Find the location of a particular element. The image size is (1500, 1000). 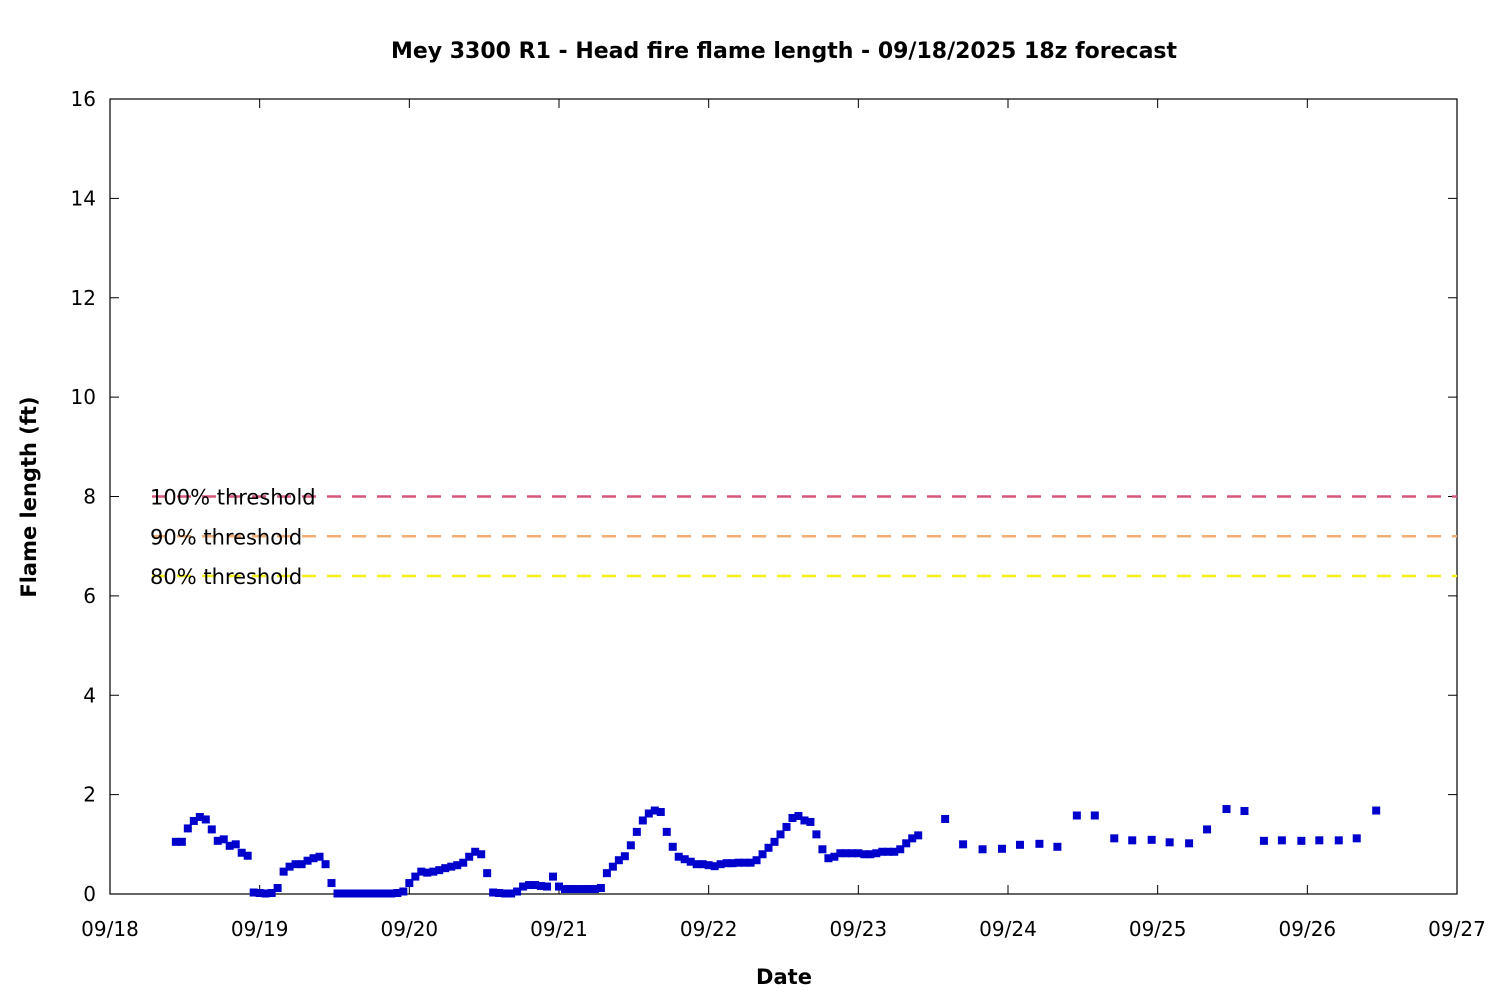

x-tick-label: 09/19 is located at coordinates (260, 929).